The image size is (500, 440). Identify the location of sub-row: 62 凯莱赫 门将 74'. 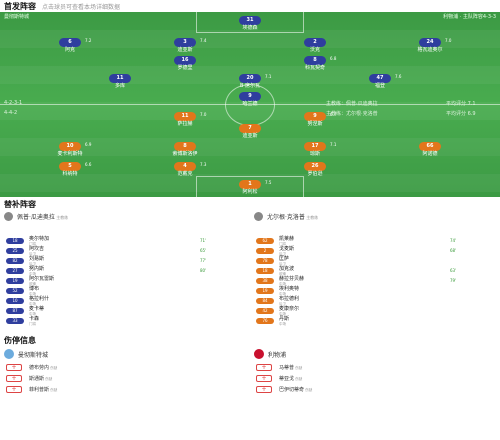
(375, 241).